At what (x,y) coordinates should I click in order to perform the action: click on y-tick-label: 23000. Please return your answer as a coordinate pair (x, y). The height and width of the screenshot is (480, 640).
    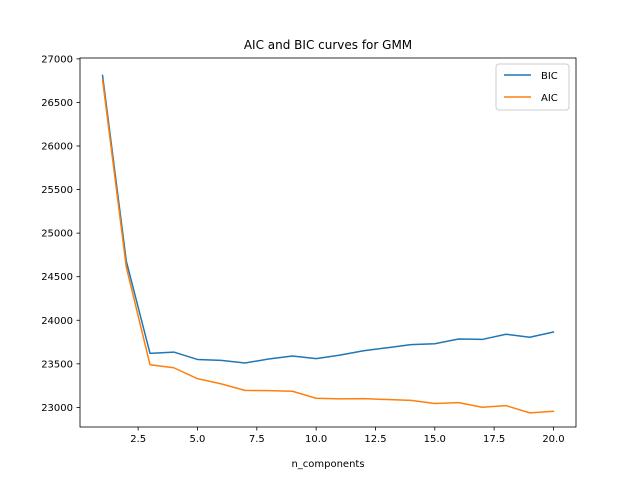
    Looking at the image, I should click on (57, 408).